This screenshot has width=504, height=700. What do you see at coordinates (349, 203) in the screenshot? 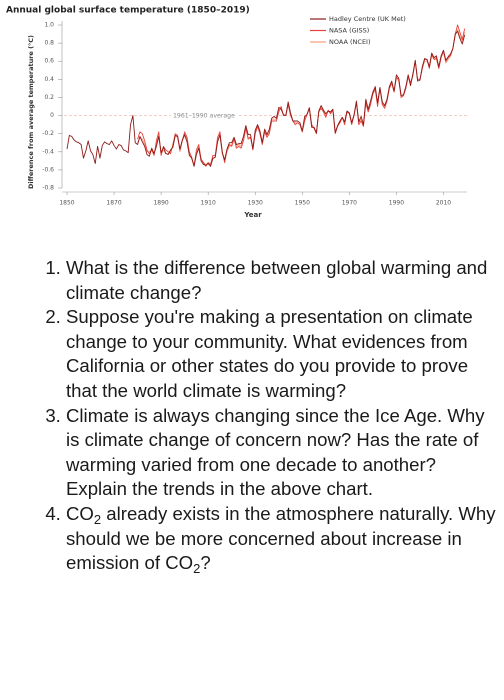
I see `x-tick-label: 1970` at bounding box center [349, 203].